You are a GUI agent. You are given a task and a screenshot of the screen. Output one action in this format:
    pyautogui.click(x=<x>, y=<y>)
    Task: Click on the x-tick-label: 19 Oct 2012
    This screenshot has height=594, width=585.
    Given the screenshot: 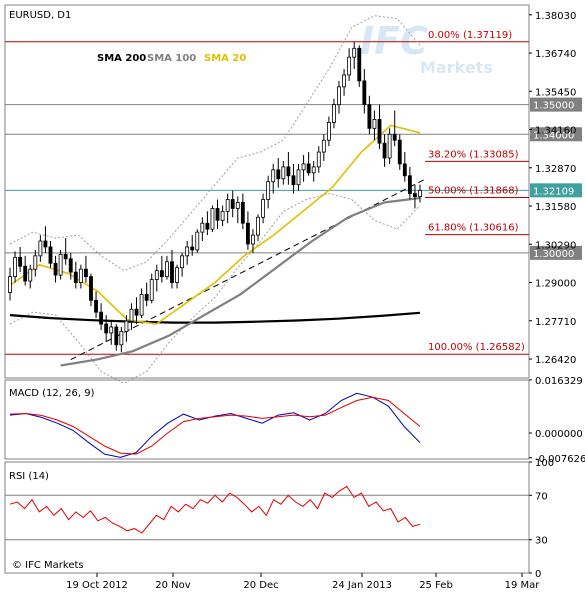 What is the action you would take?
    pyautogui.click(x=97, y=585)
    